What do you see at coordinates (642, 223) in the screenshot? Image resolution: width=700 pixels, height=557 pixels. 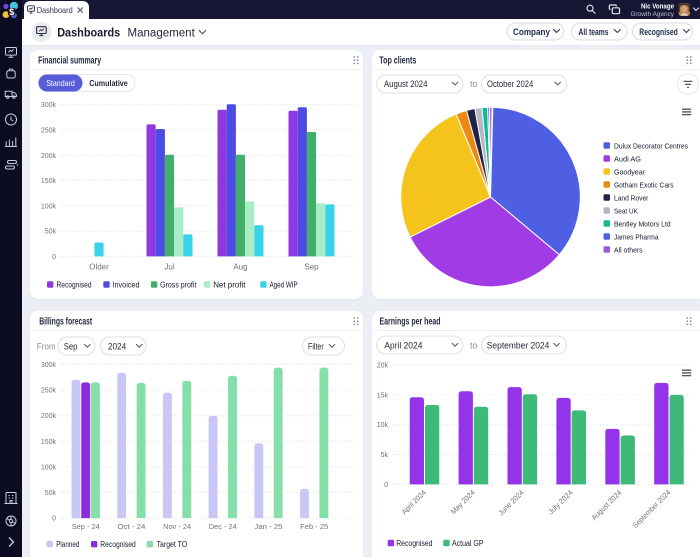 I see `svg-text: Bentley Motors Ltd` at bounding box center [642, 223].